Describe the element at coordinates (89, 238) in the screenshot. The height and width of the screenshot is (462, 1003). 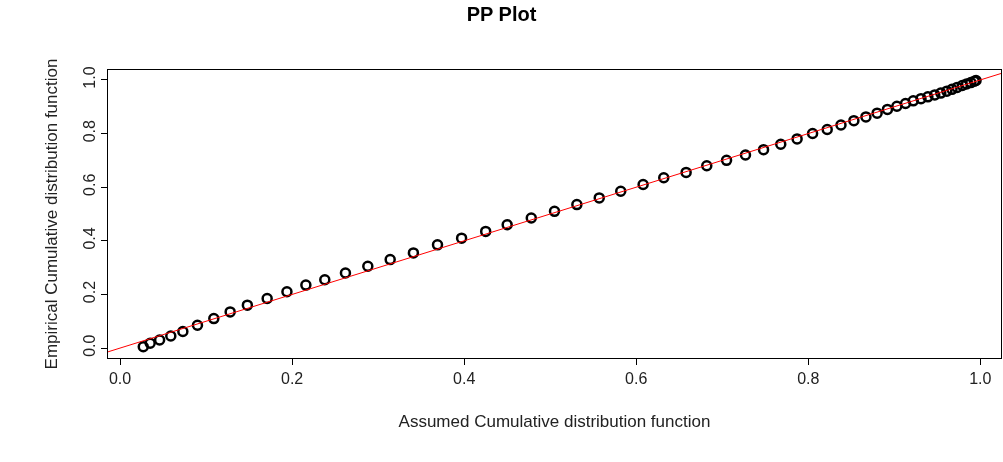
I see `y-tick-label: 0.4` at that location.